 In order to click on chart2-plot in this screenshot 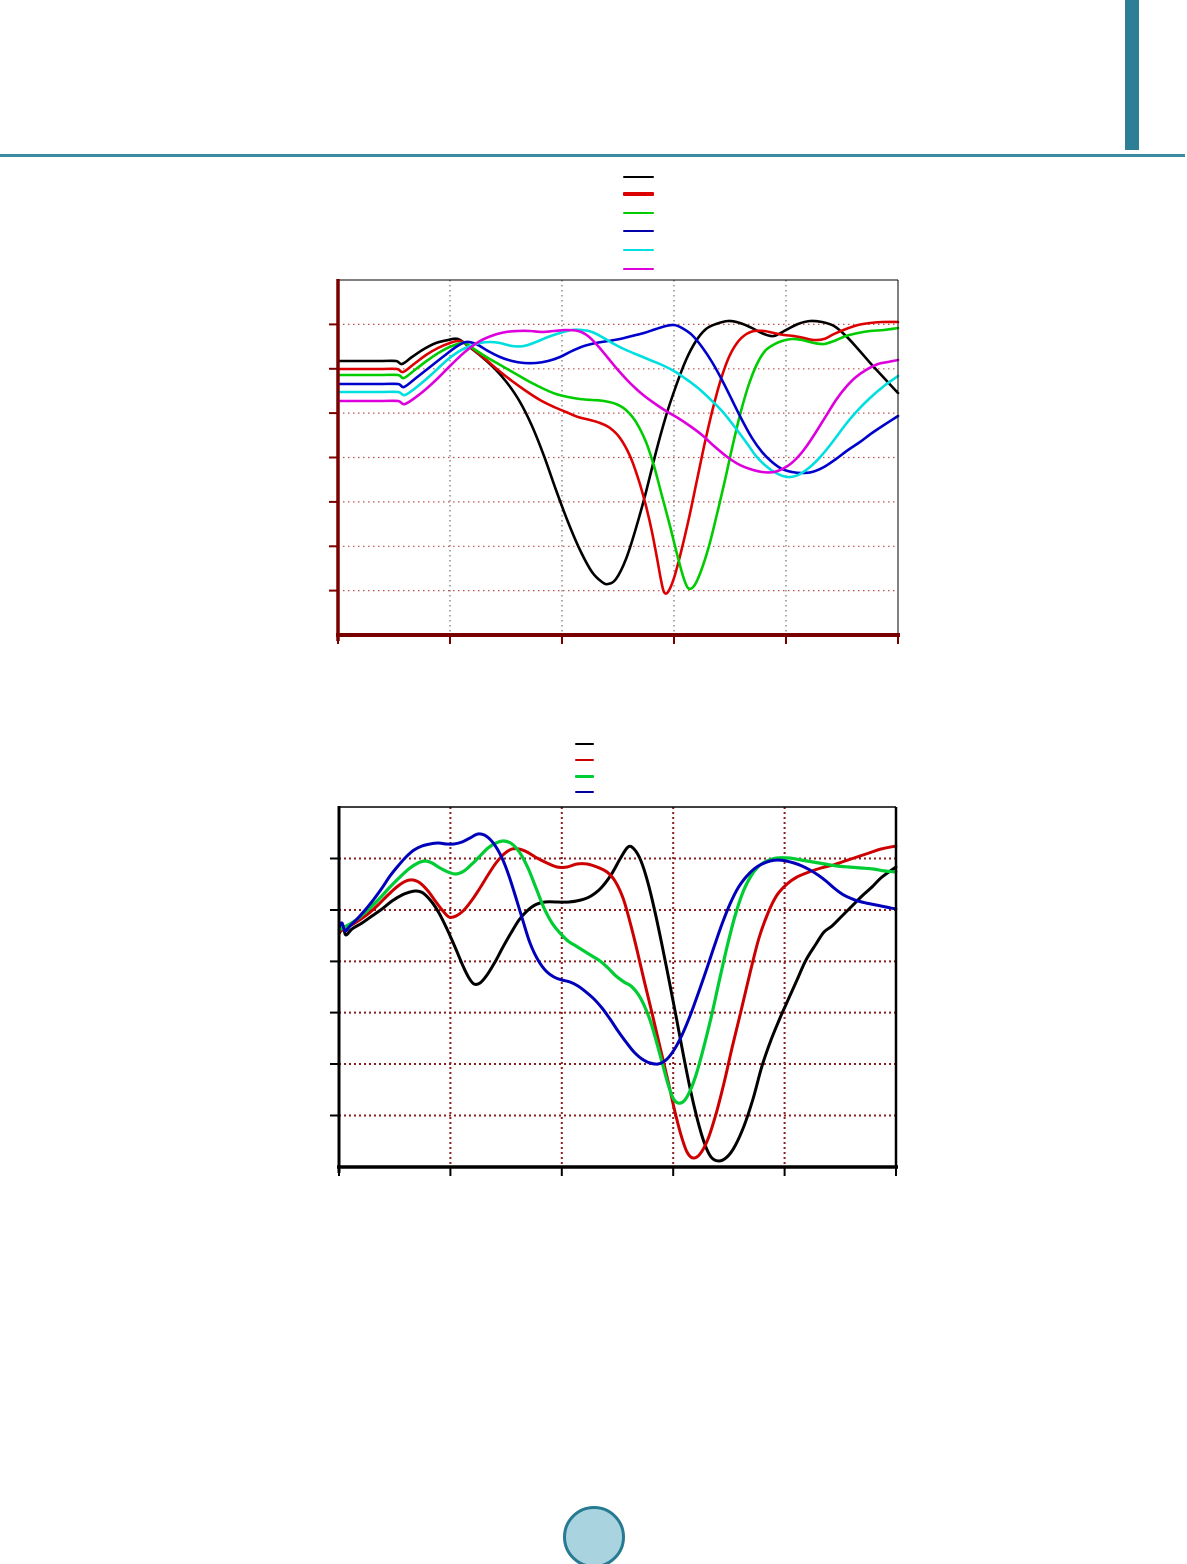, I will do `click(614, 991)`.